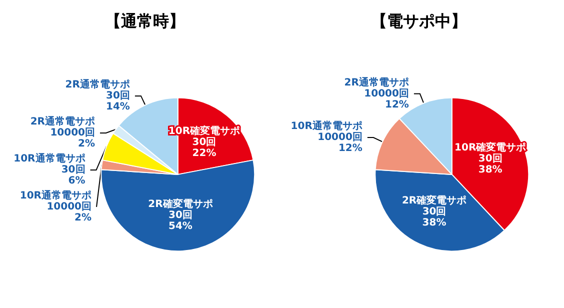  Describe the element at coordinates (180, 226) in the screenshot. I see `data-label: 54%` at that location.